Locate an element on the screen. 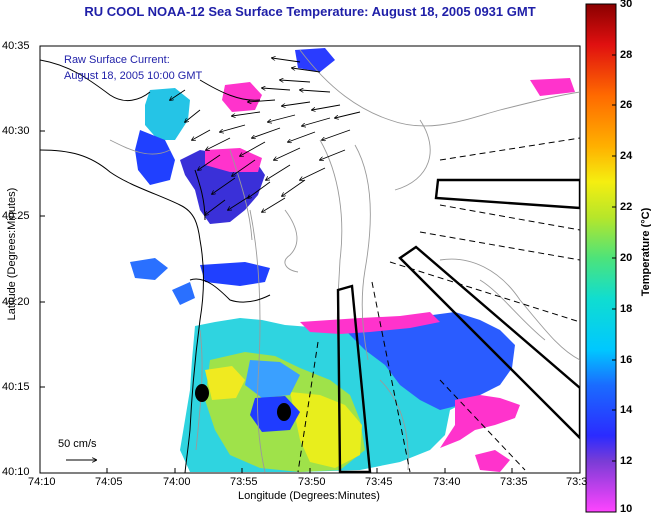 The height and width of the screenshot is (518, 651). x-tick: 74:10 is located at coordinates (42, 482).